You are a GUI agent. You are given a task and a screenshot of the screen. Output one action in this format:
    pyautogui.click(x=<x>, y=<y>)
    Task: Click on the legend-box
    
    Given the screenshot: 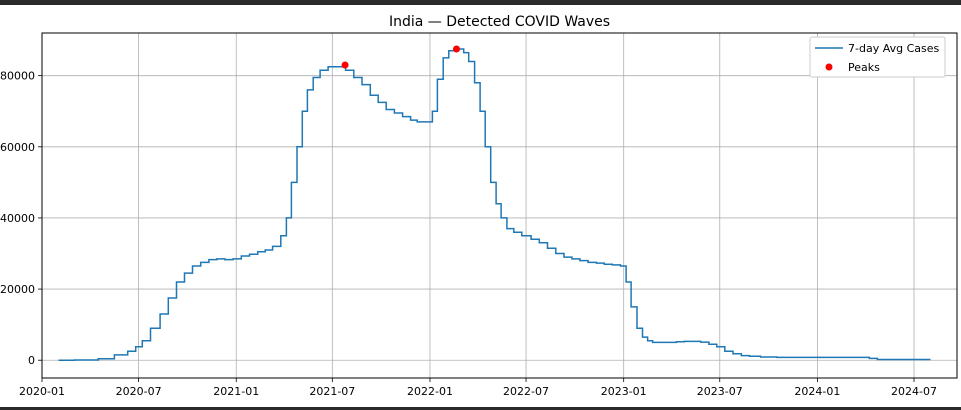 What is the action you would take?
    pyautogui.click(x=877, y=57)
    